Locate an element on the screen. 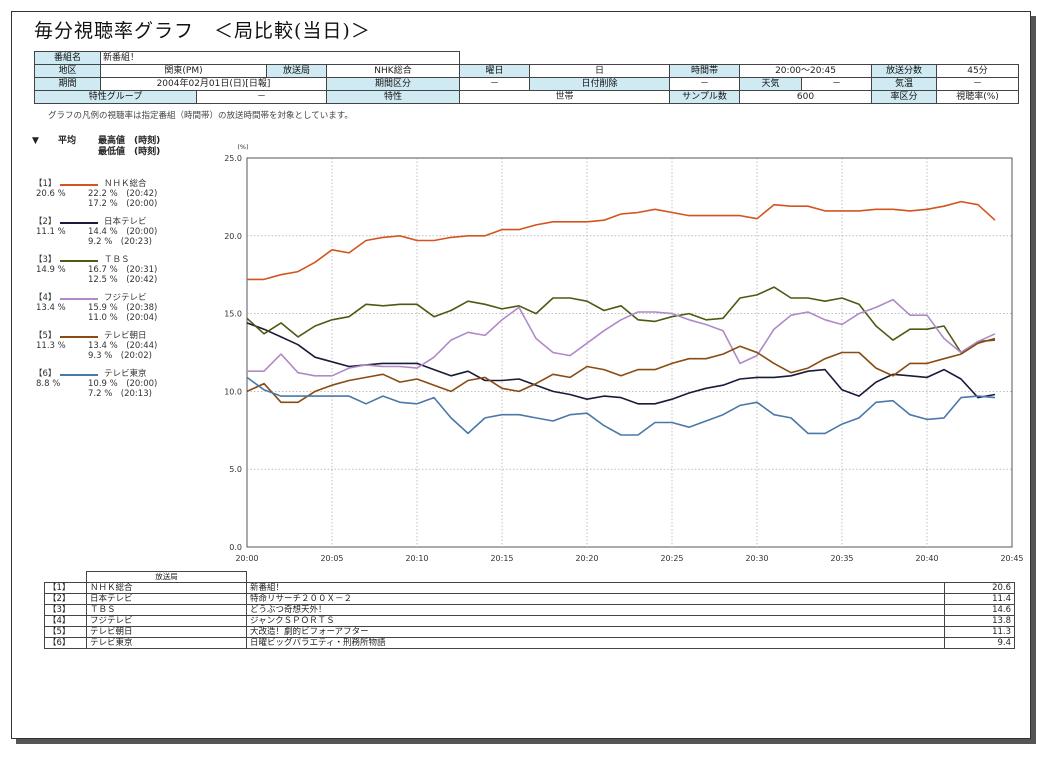 Image resolution: width=1055 pixels, height=760 pixels. legend-station: ＴＢＳ is located at coordinates (117, 260).